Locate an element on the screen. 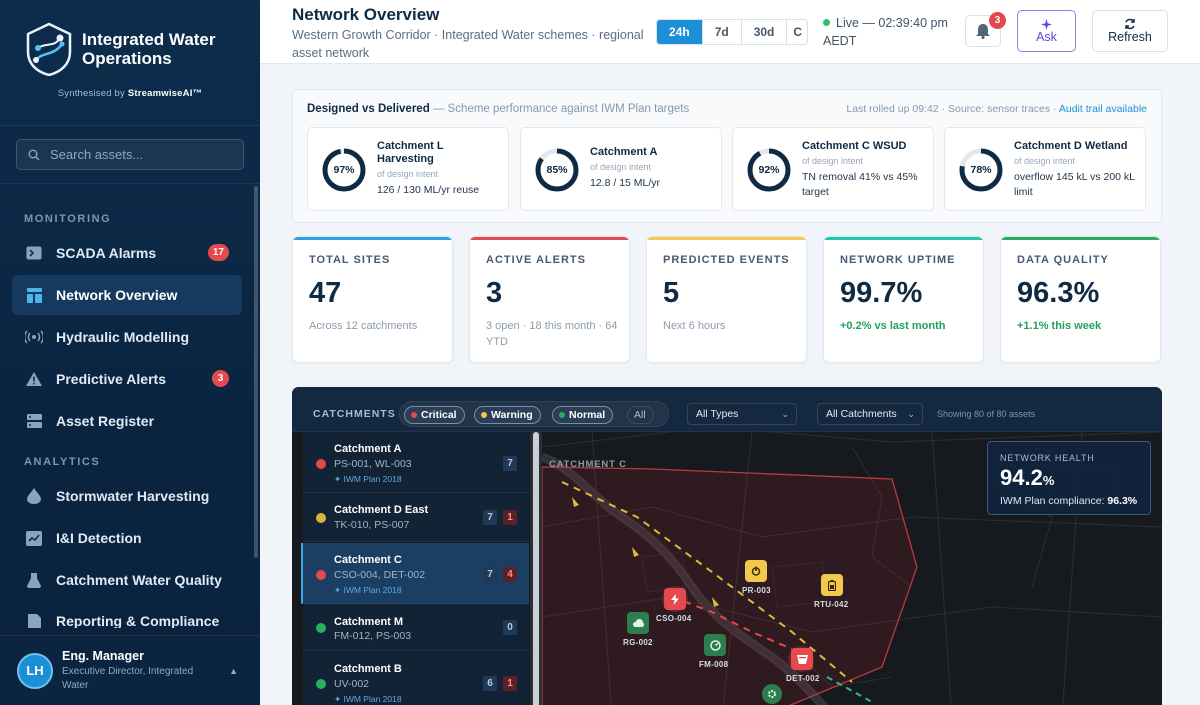 The height and width of the screenshot is (705, 1200). filter-critical-chip: Critical is located at coordinates (434, 415).